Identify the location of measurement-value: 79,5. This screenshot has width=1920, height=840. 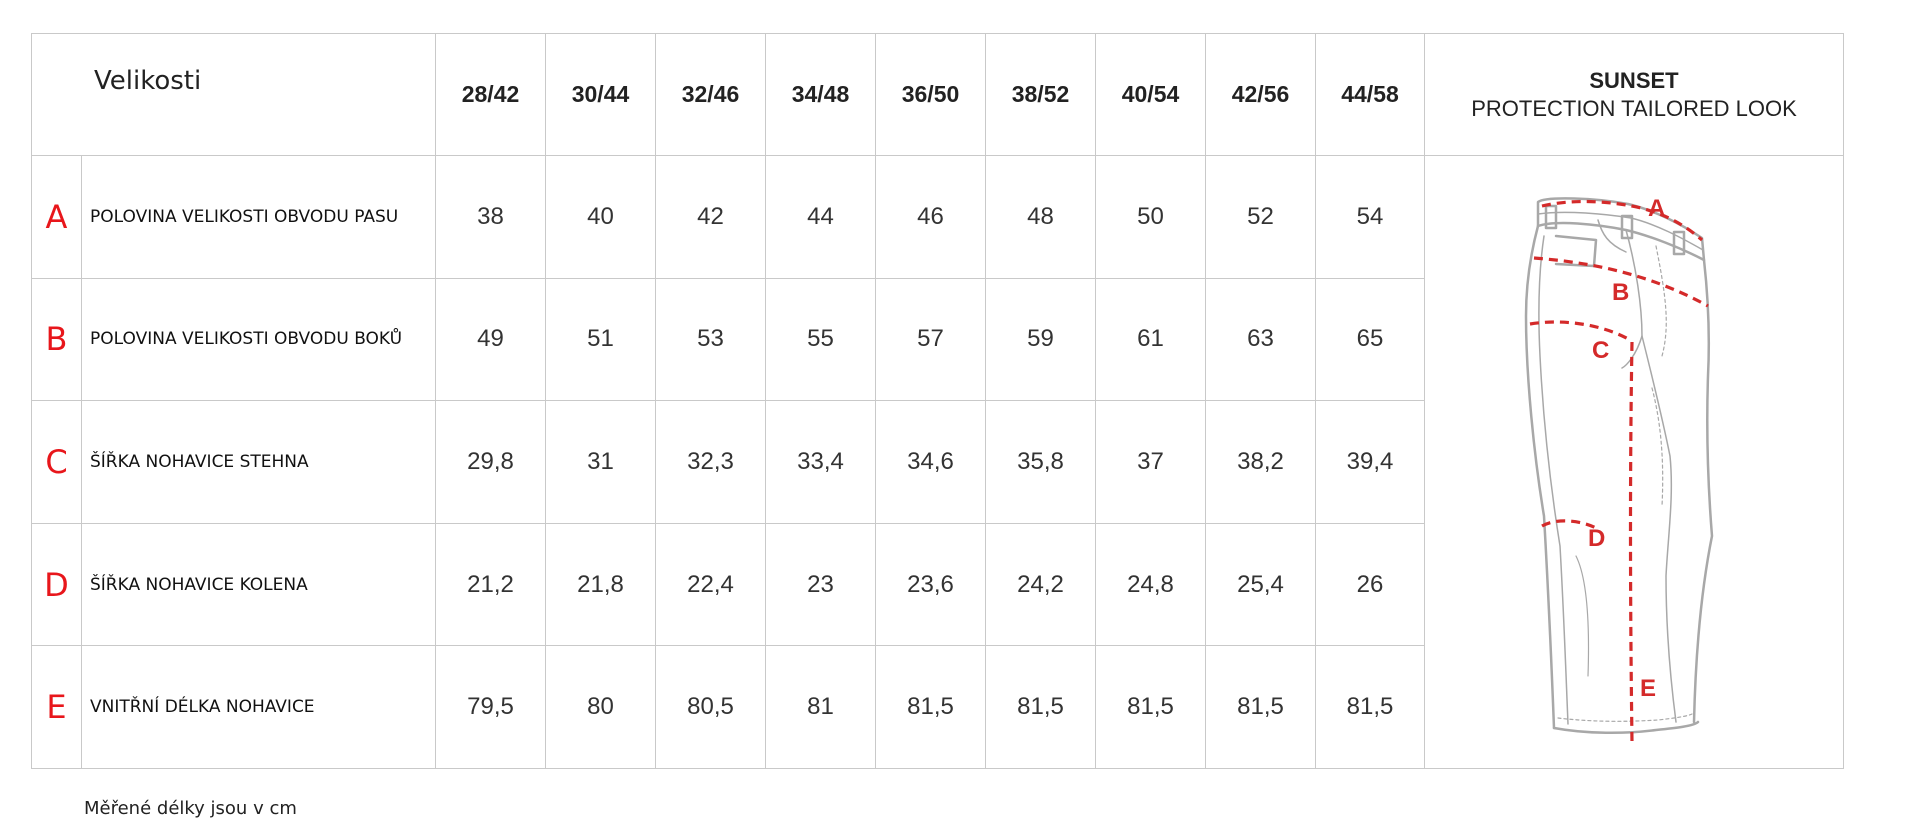
(490, 707).